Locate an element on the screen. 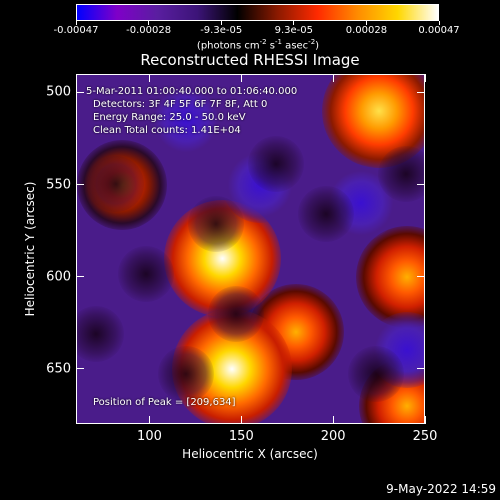  x-axis-label: Heliocentric X (arcsec) is located at coordinates (250, 454).